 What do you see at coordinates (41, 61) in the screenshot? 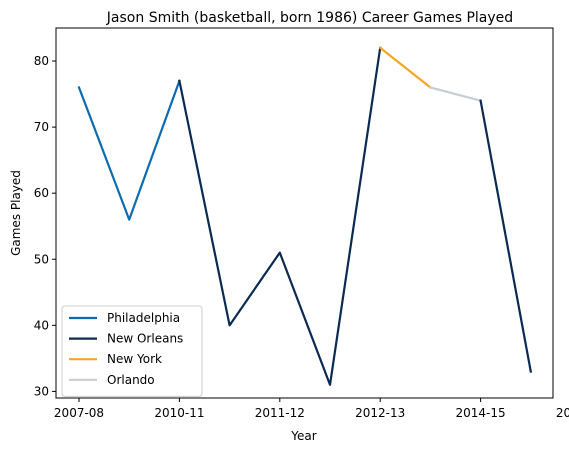
I see `y-tick-label: 80` at bounding box center [41, 61].